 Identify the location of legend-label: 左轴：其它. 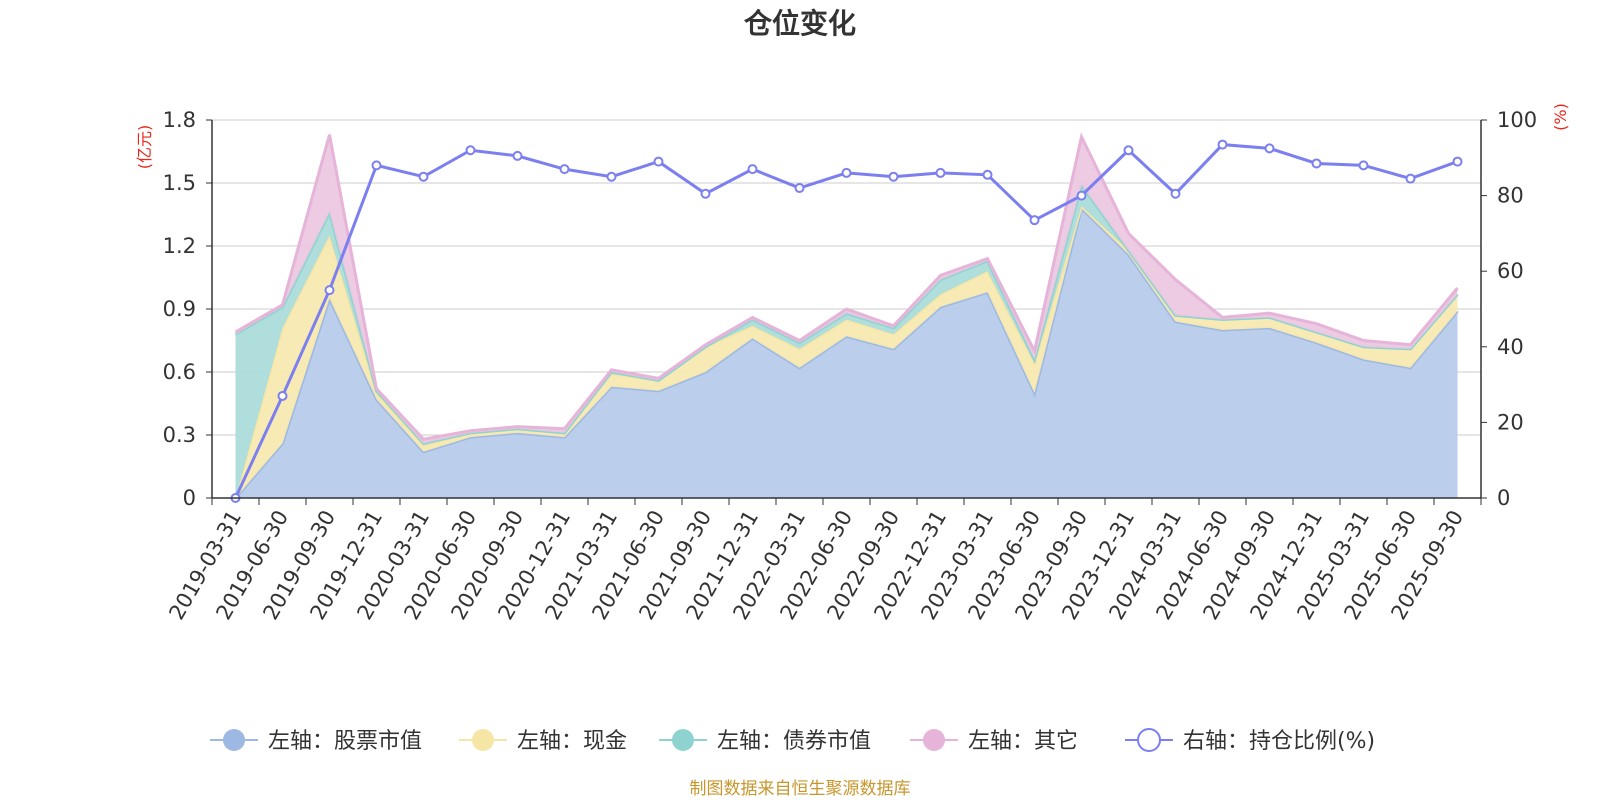
(1023, 741).